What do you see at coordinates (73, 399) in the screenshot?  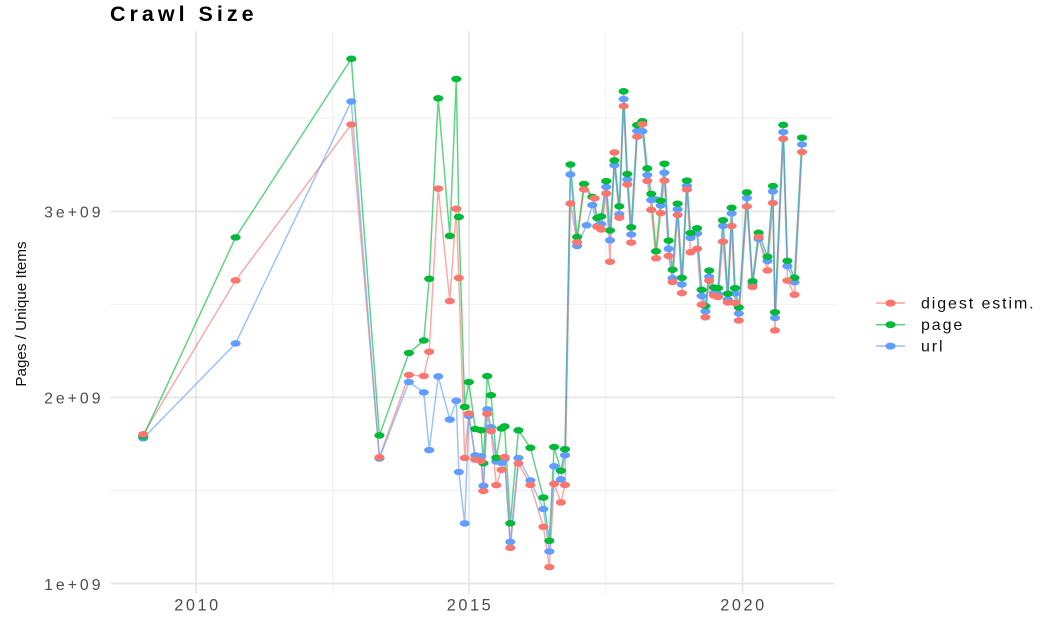 I see `svg-text: 2e+09` at bounding box center [73, 399].